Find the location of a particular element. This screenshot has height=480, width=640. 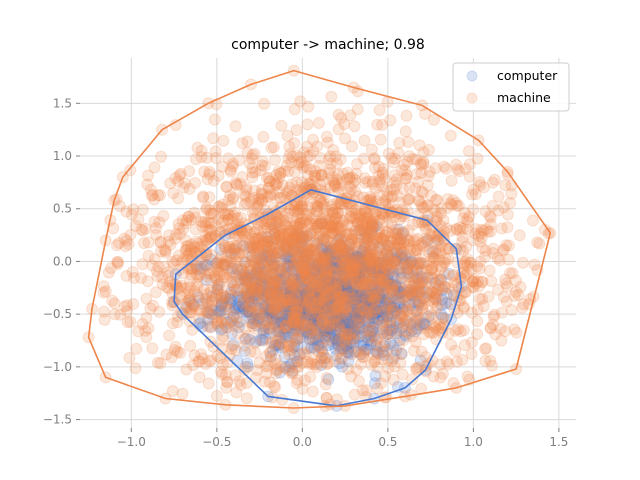

y-tick-label: −1.5 is located at coordinates (57, 420).